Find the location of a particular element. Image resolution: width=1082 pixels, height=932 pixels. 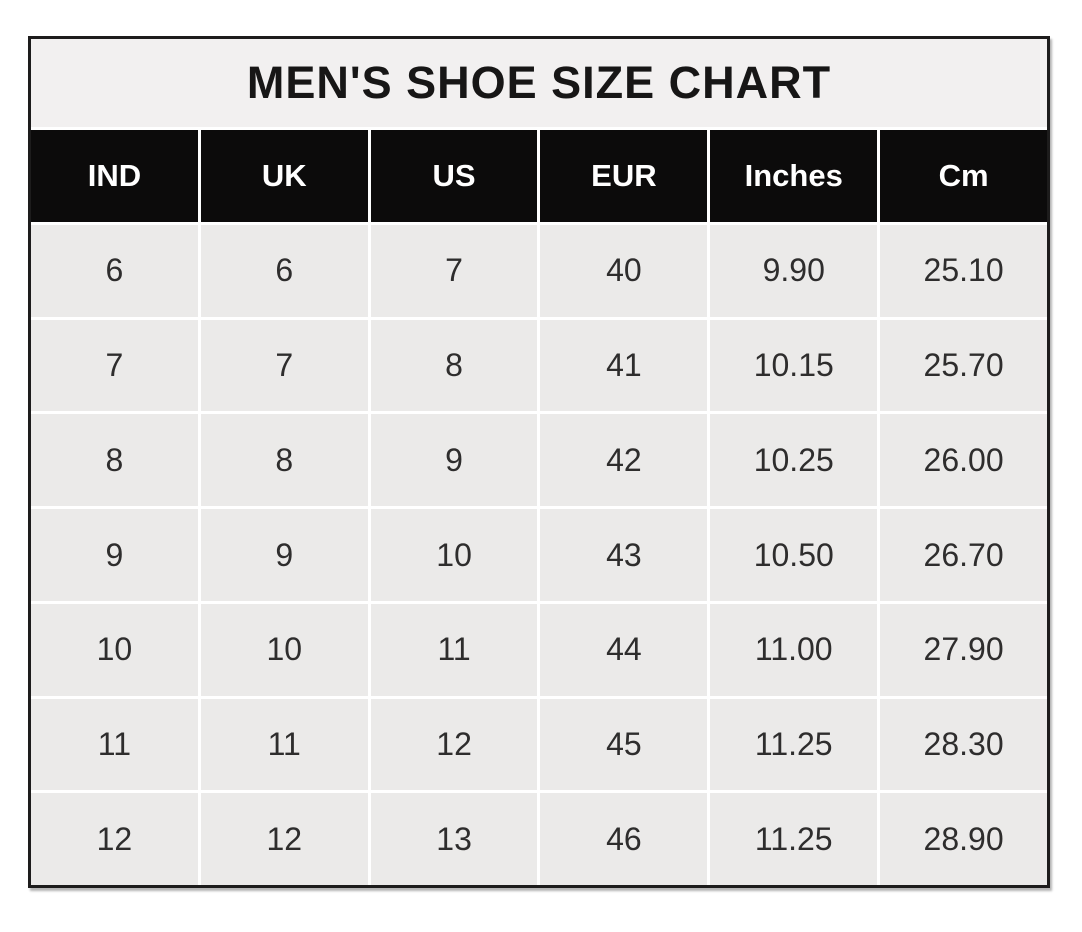

table-cell-inches: 10.50 is located at coordinates (794, 555).